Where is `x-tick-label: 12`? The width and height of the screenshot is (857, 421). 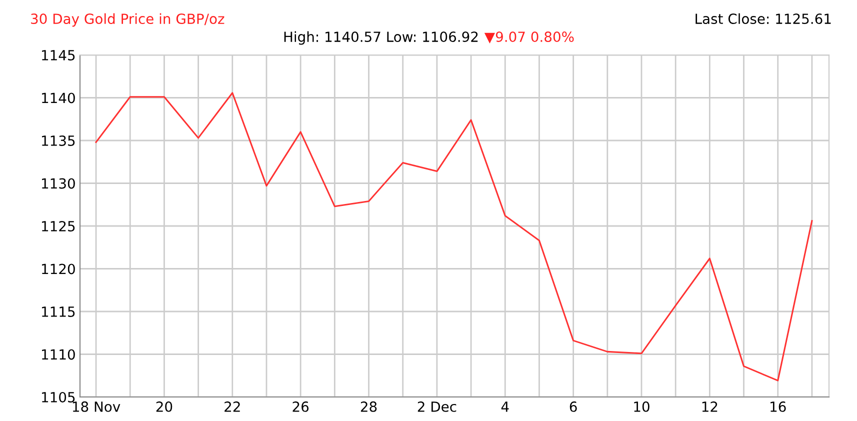
x-tick-label: 12 is located at coordinates (710, 406).